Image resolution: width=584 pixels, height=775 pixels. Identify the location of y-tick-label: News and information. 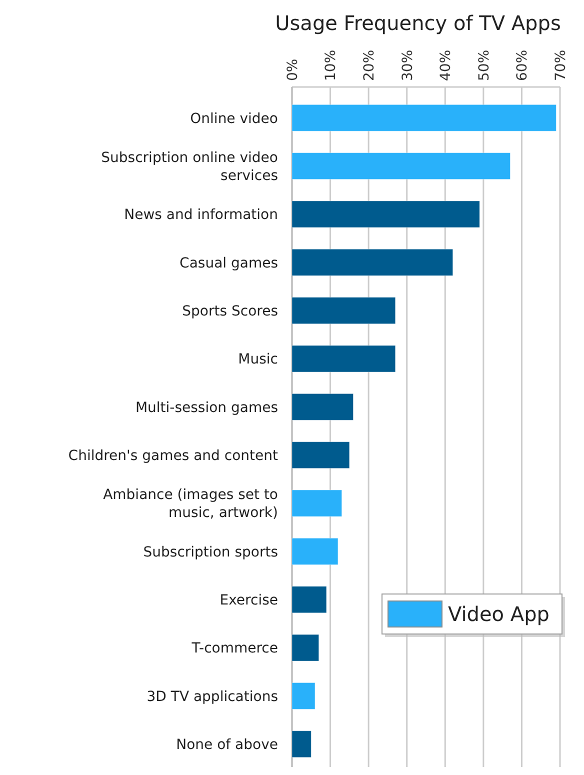
(201, 215).